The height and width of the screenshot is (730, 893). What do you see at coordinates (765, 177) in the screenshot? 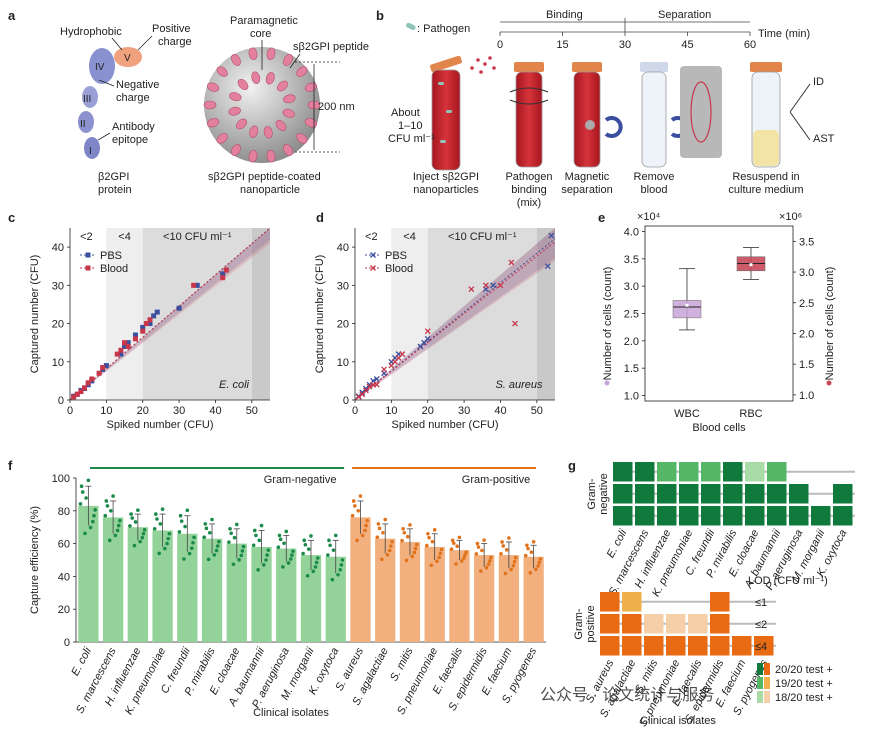
I see `step-caption-line: Resuspend in` at bounding box center [765, 177].